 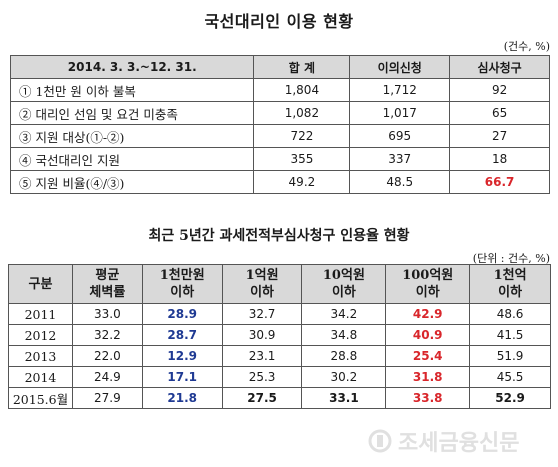 What do you see at coordinates (510, 356) in the screenshot?
I see `value-cell: 51.9` at bounding box center [510, 356].